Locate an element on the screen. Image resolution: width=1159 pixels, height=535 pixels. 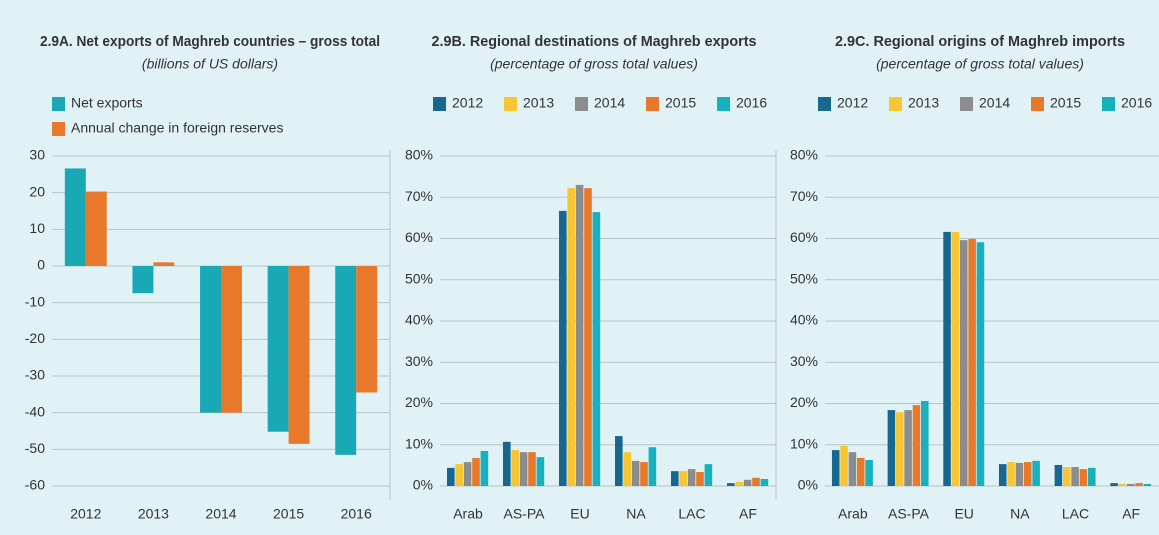
y-tick-label: -50 is located at coordinates (35, 448).